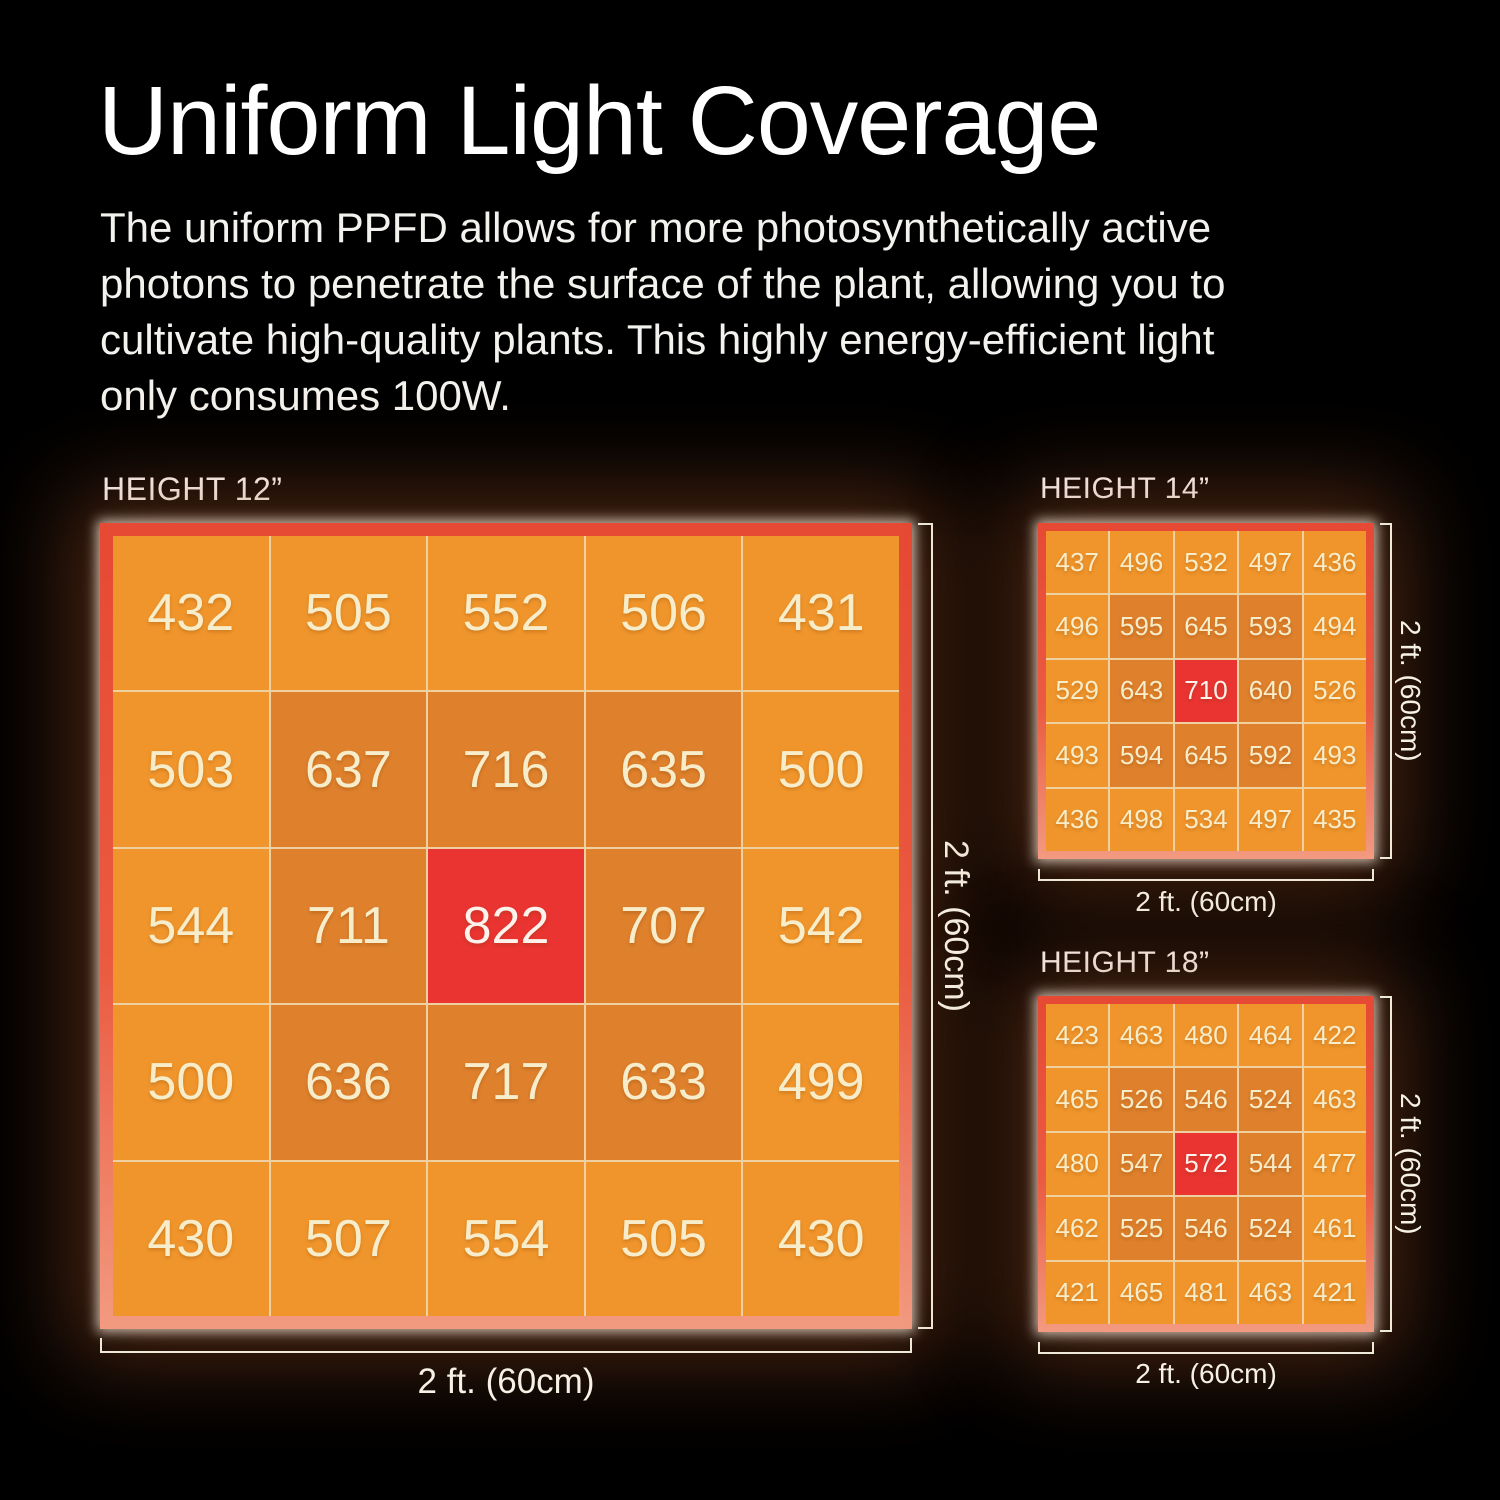  What do you see at coordinates (1270, 755) in the screenshot?
I see `ppfd-cell: 592` at bounding box center [1270, 755].